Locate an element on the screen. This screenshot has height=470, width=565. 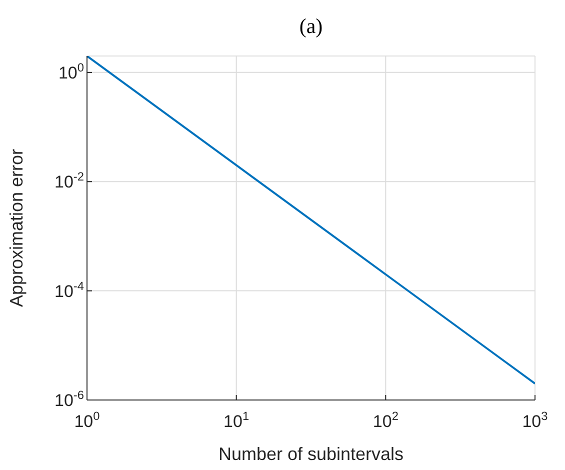
chart-title: (a) is located at coordinates (311, 26).